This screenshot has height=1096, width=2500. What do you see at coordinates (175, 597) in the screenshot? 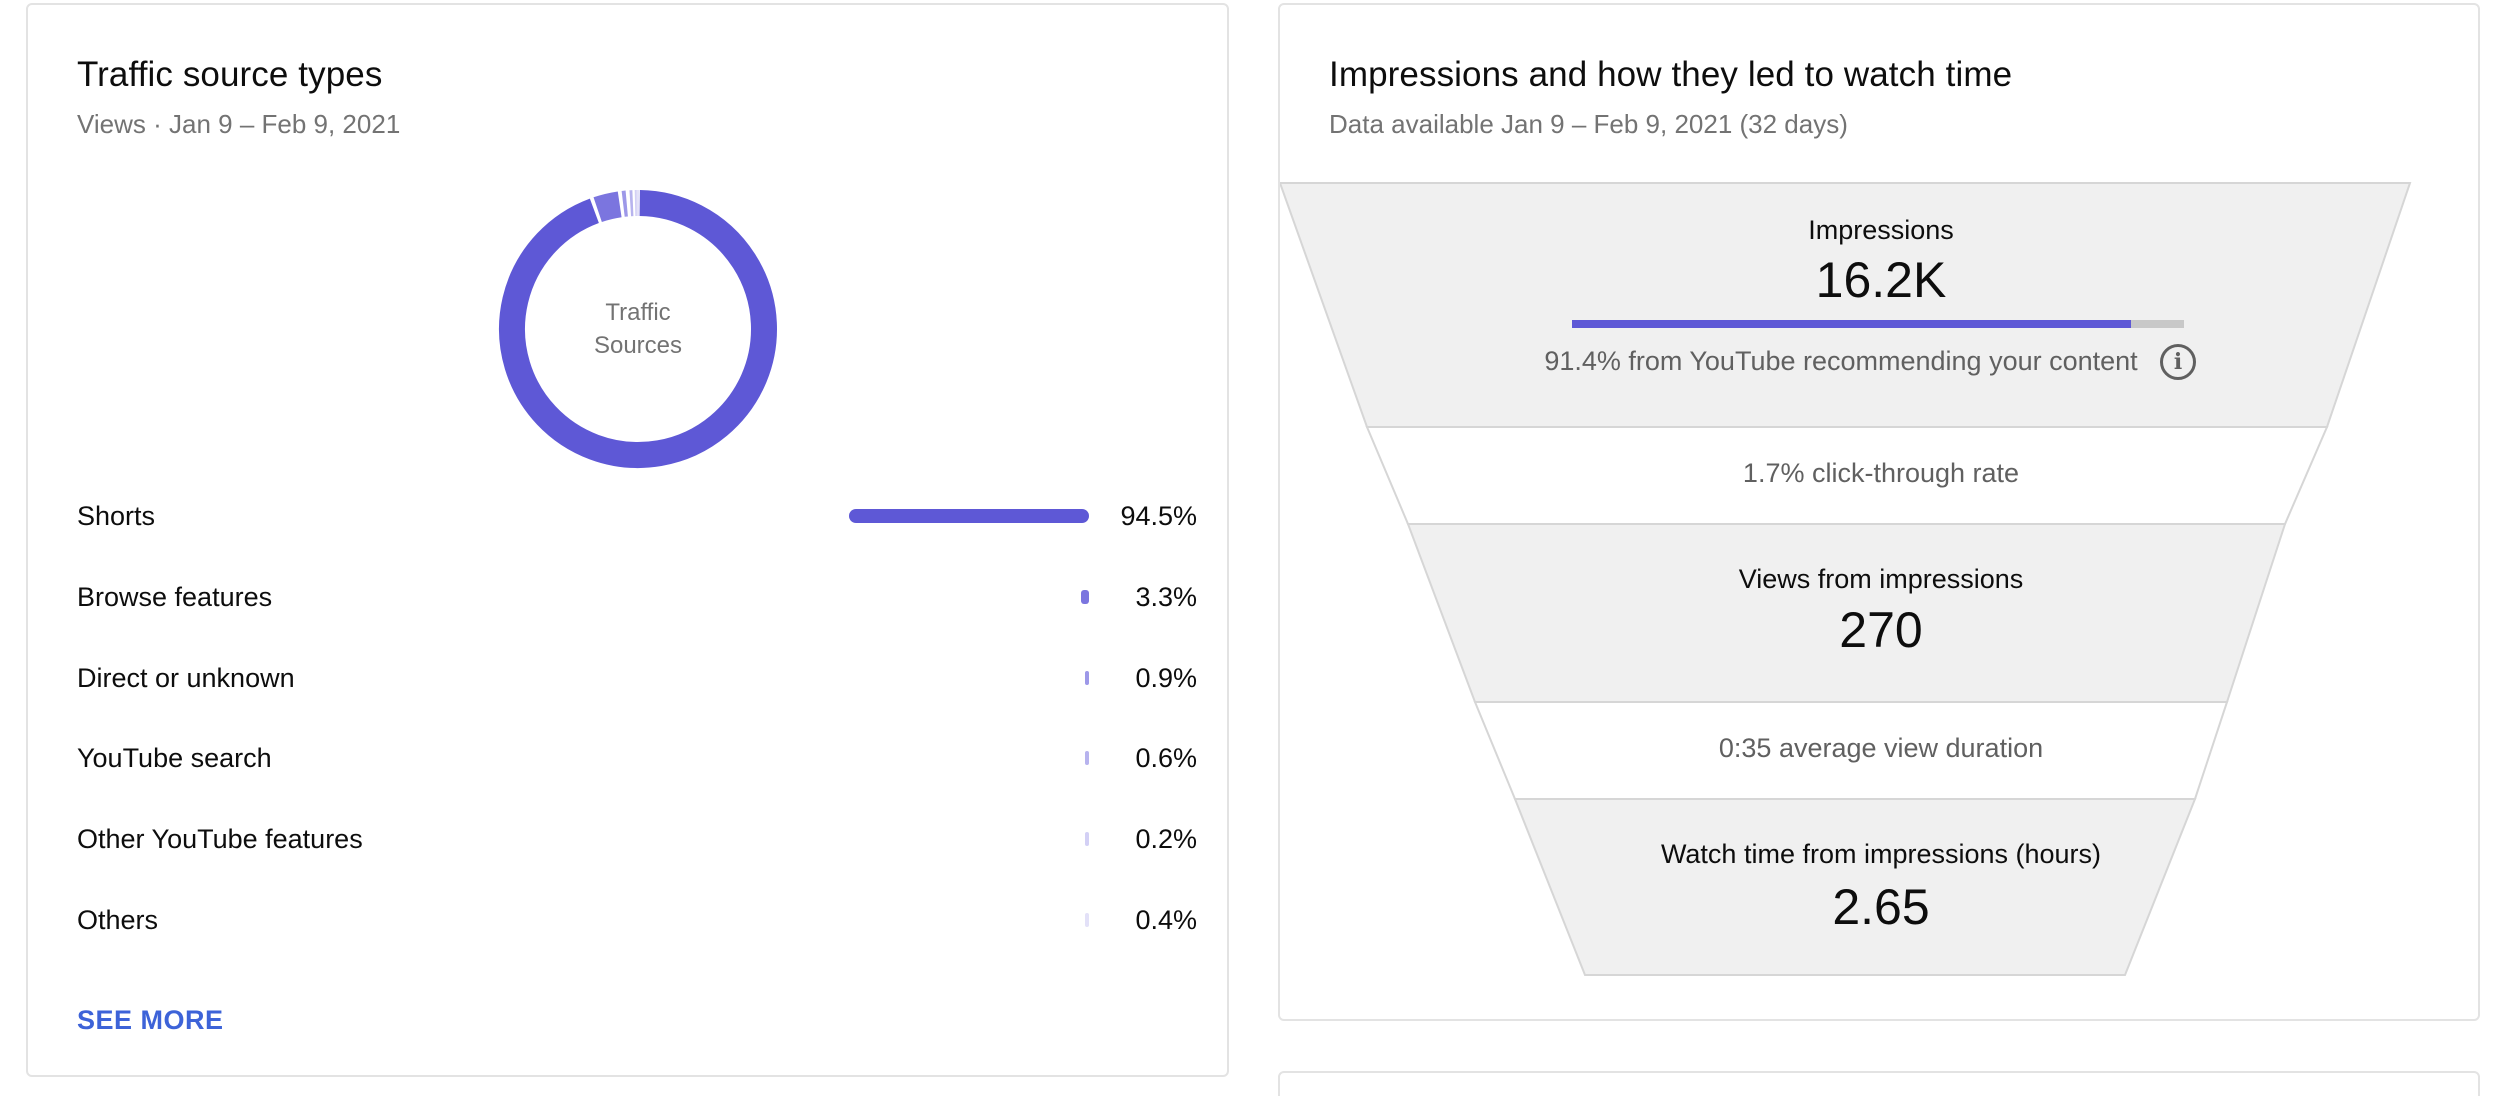
I see `traffic-source-label: Browse features` at bounding box center [175, 597].